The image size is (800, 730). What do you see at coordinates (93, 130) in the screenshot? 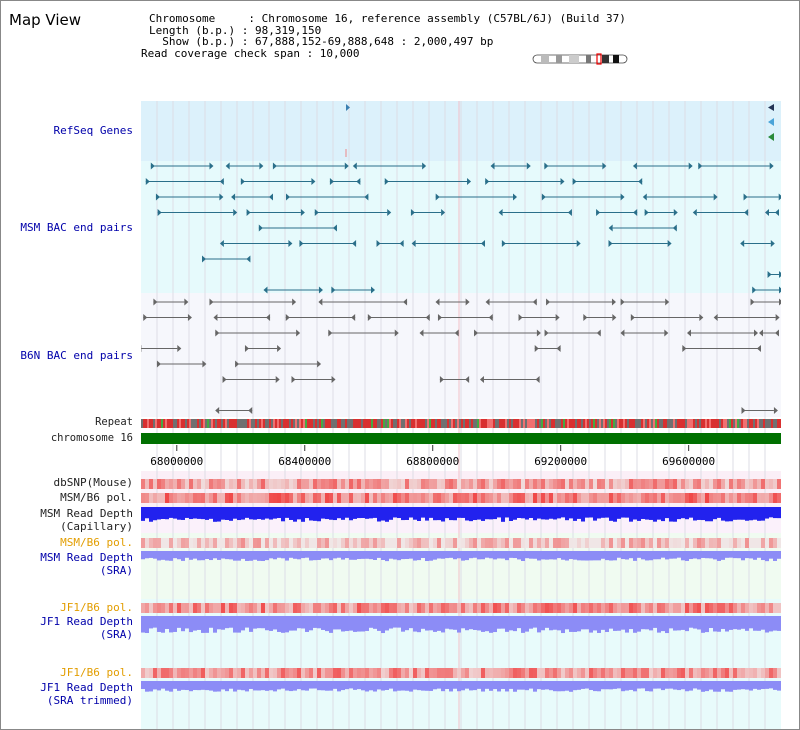
I see `track-label-refseq: RefSeq Genes` at bounding box center [93, 130].